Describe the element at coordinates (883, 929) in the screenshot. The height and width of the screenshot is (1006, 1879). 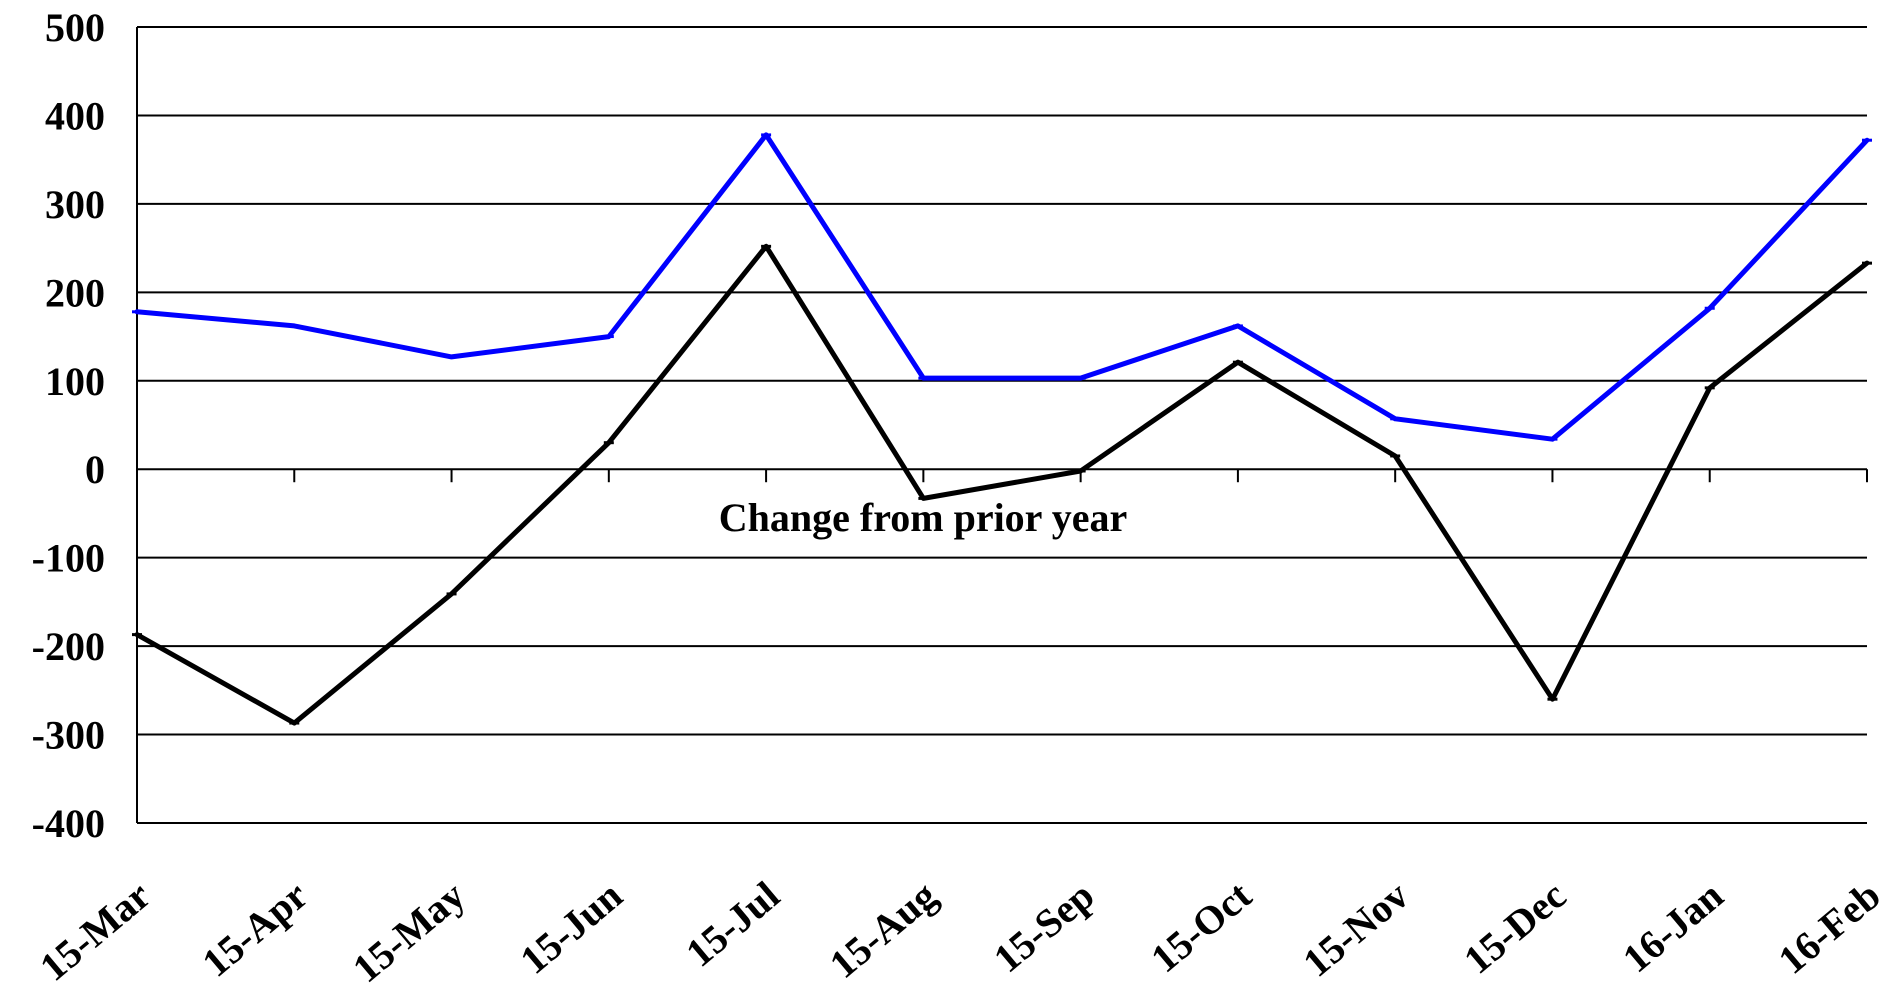
I see `x-tick-label: 15-Aug` at that location.